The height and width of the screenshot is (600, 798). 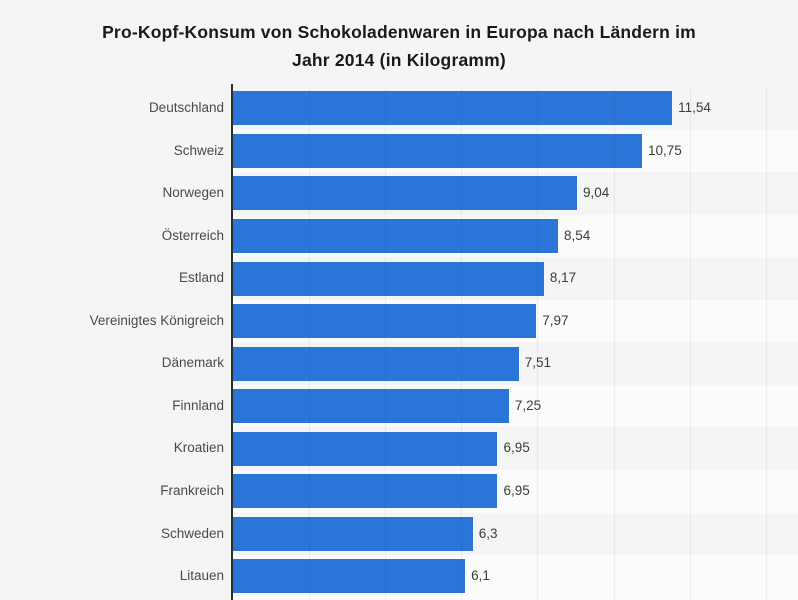 What do you see at coordinates (198, 448) in the screenshot?
I see `category-label-kroatien: Kroatien` at bounding box center [198, 448].